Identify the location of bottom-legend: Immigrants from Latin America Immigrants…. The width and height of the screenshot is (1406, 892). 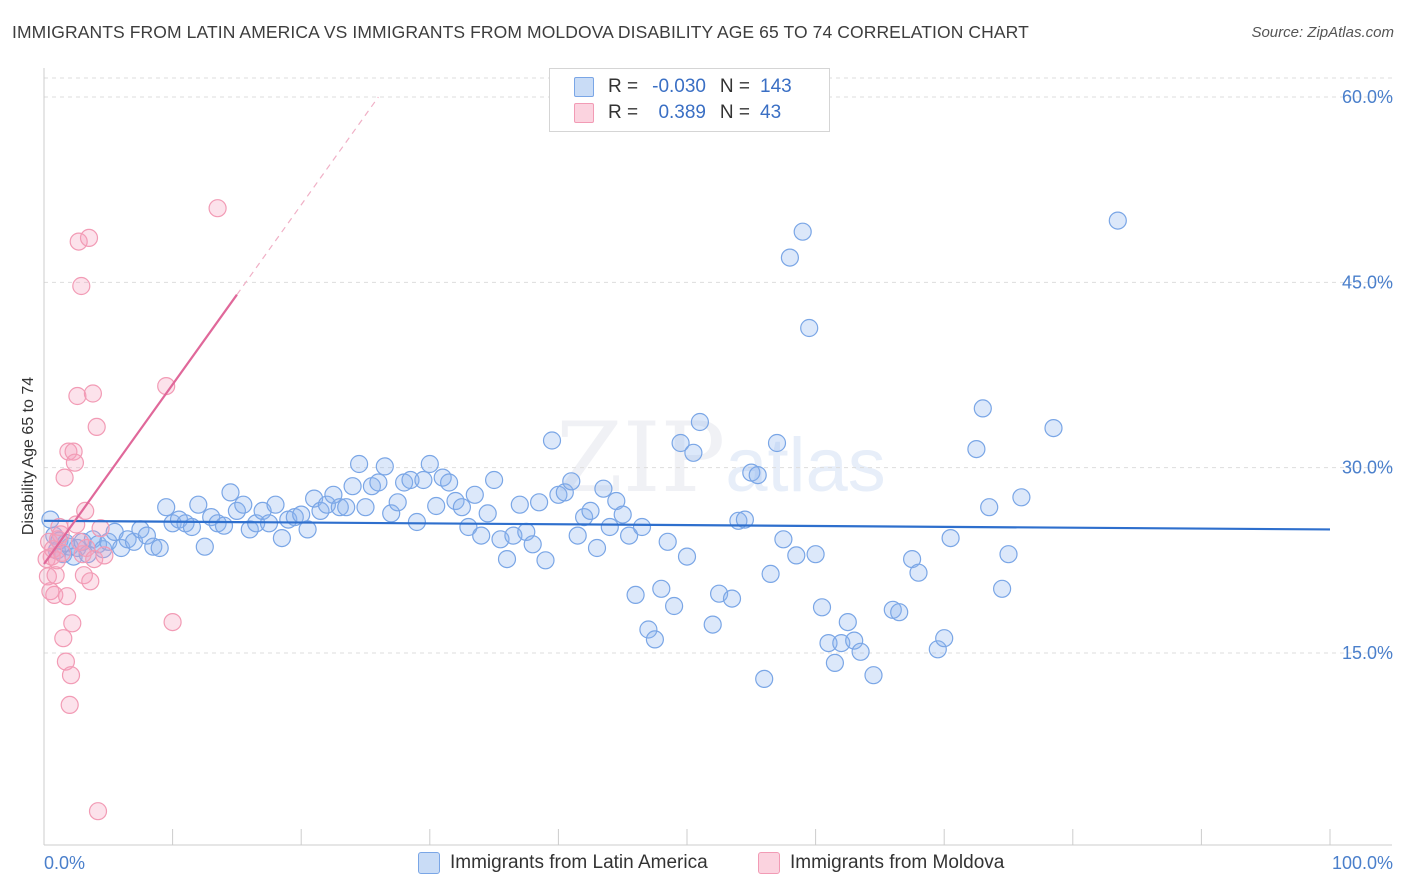
(703, 865).